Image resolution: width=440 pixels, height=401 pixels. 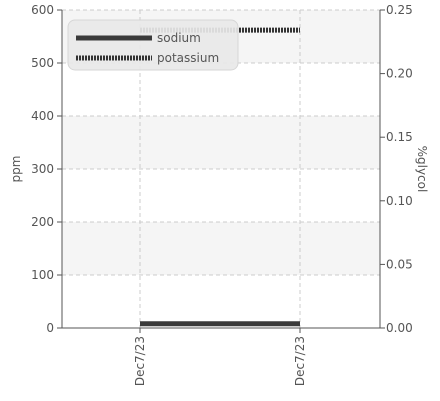 What do you see at coordinates (188, 58) in the screenshot?
I see `legend-label-potassium: potassium` at bounding box center [188, 58].